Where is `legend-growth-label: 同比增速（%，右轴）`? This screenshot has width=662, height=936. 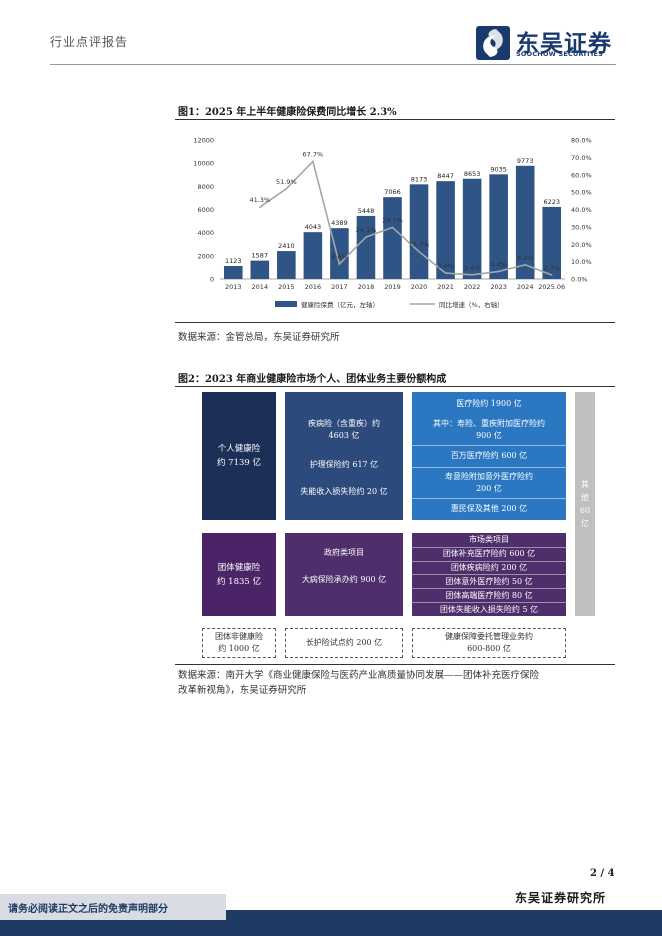
legend-growth-label: 同比增速（%，右轴） is located at coordinates (471, 304).